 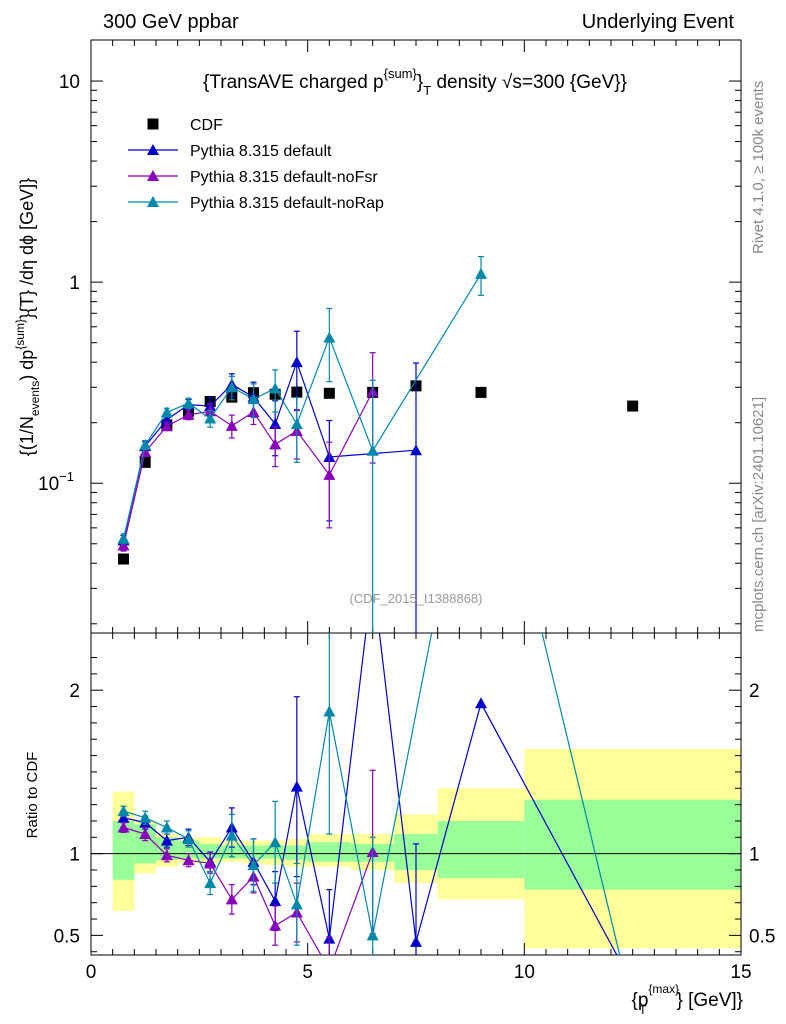 I want to click on legend-label: Pythia 8.315 default-noRap, so click(x=287, y=203).